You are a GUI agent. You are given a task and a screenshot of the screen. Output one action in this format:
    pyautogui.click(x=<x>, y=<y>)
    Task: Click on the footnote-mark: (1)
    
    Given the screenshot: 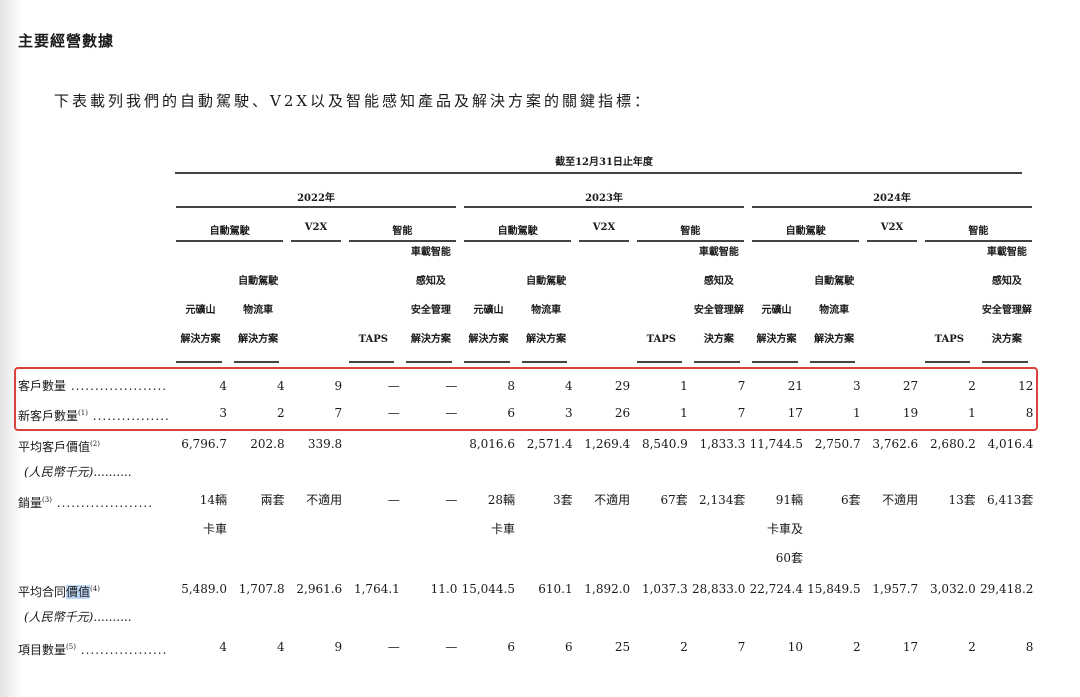 What is the action you would take?
    pyautogui.click(x=83, y=413)
    